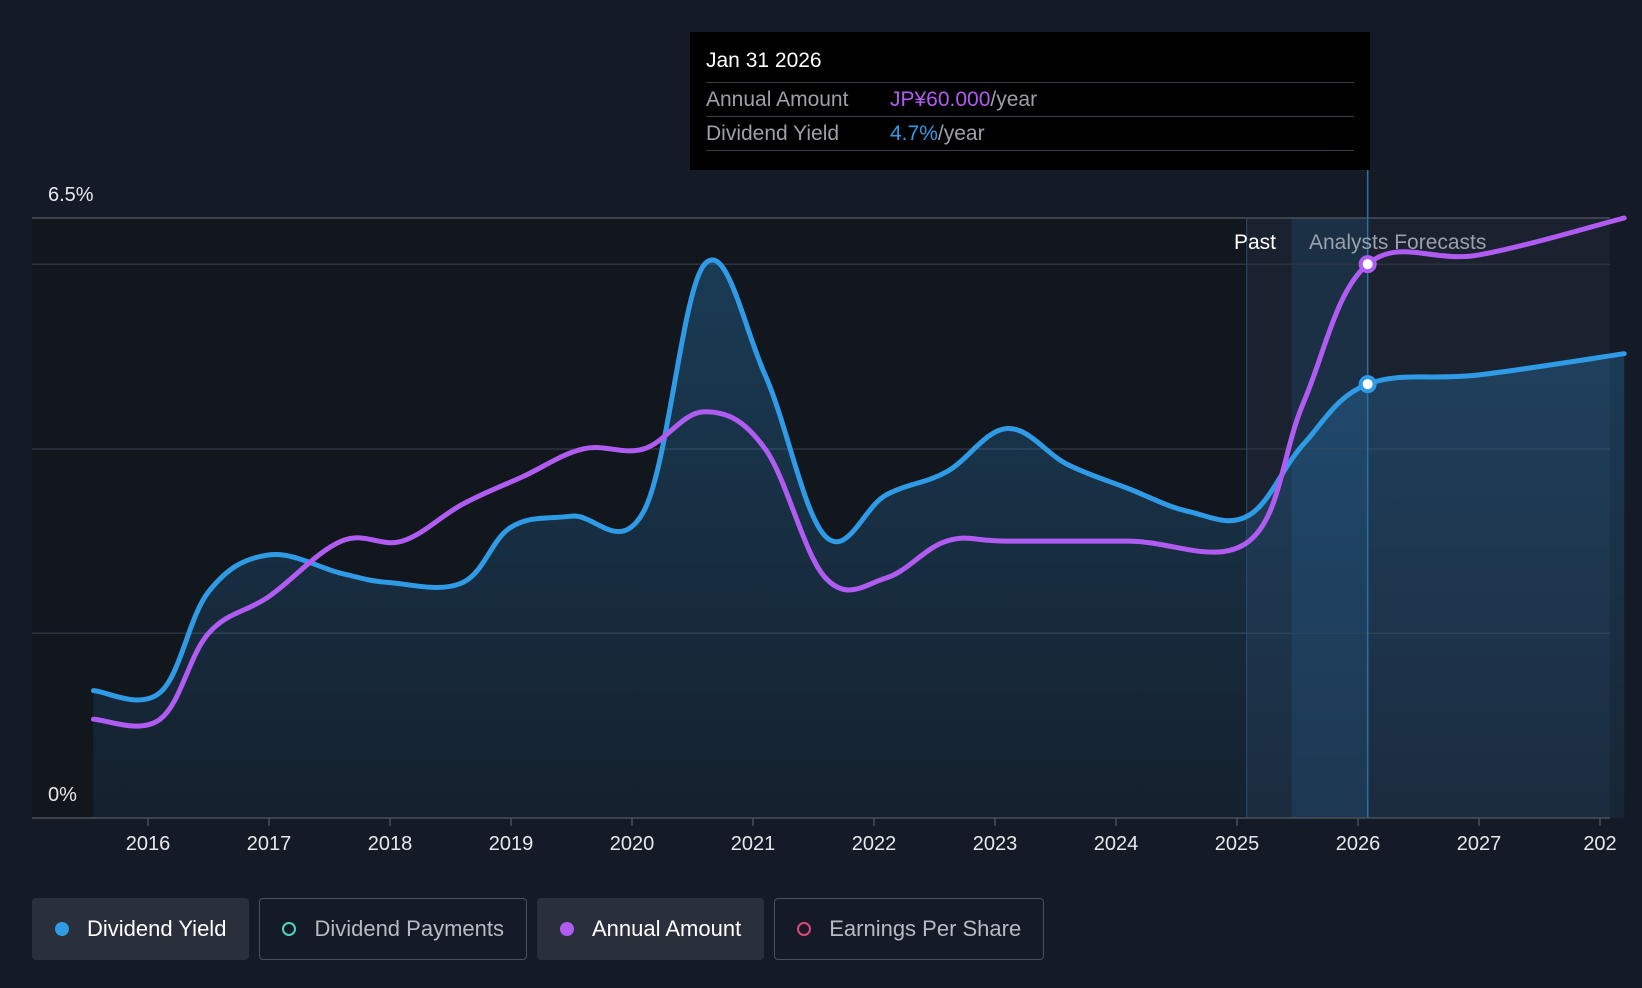 The image size is (1642, 988). What do you see at coordinates (1367, 264) in the screenshot?
I see `annual-amount-marker` at bounding box center [1367, 264].